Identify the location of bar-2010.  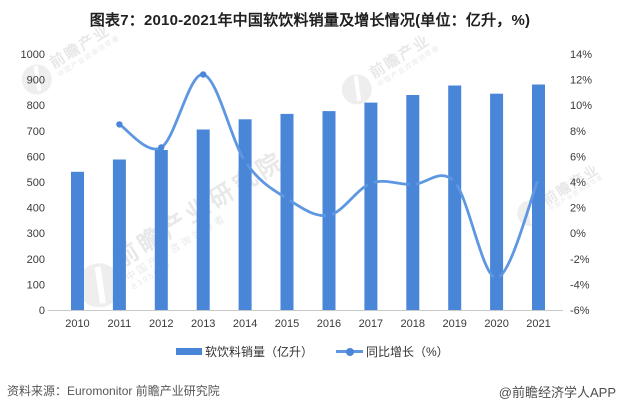
(77, 240).